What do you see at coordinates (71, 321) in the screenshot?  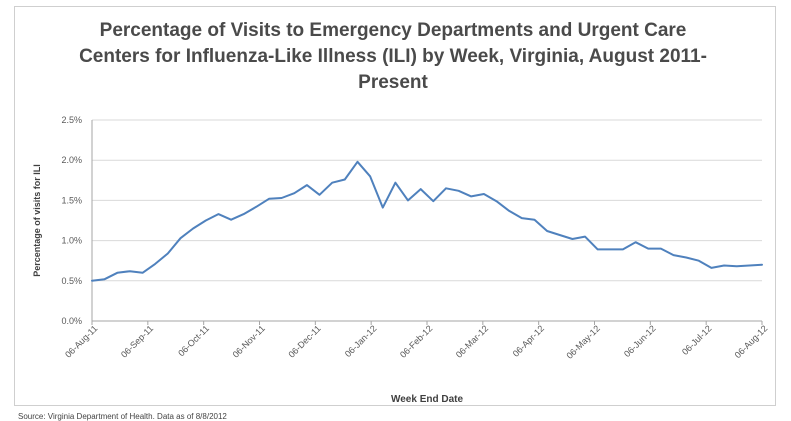 I see `y-tick-label: 0.0%` at bounding box center [71, 321].